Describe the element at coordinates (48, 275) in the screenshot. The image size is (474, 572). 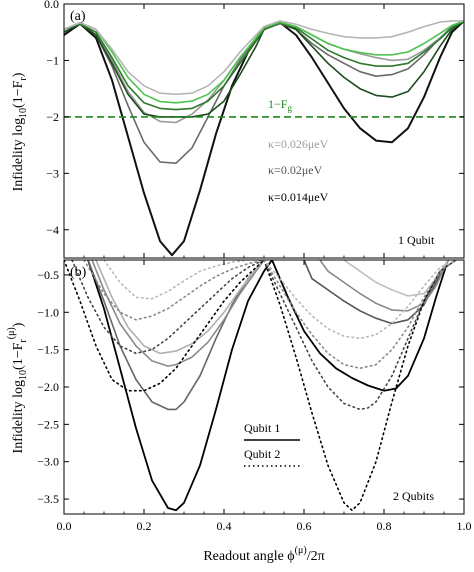
I see `panel-b-ytick-label: −0.5` at that location.